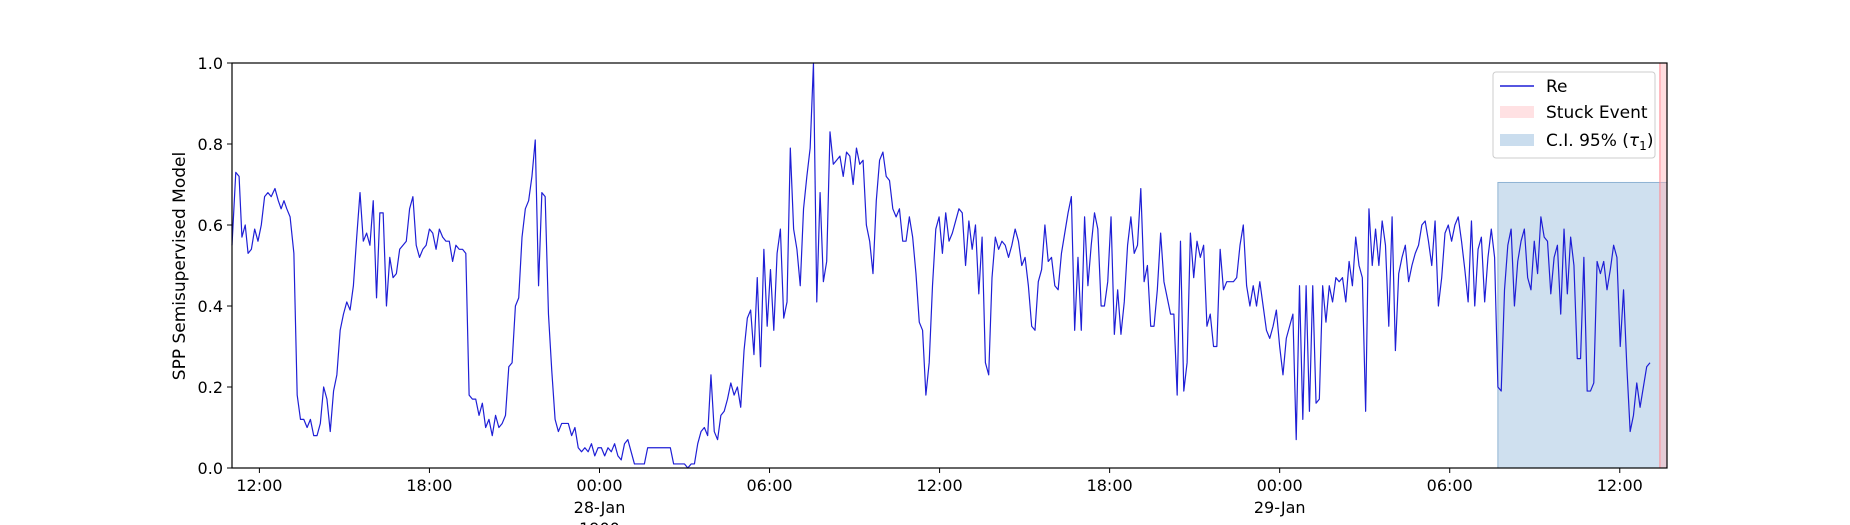  What do you see at coordinates (1582, 325) in the screenshot?
I see `ci-region` at bounding box center [1582, 325].